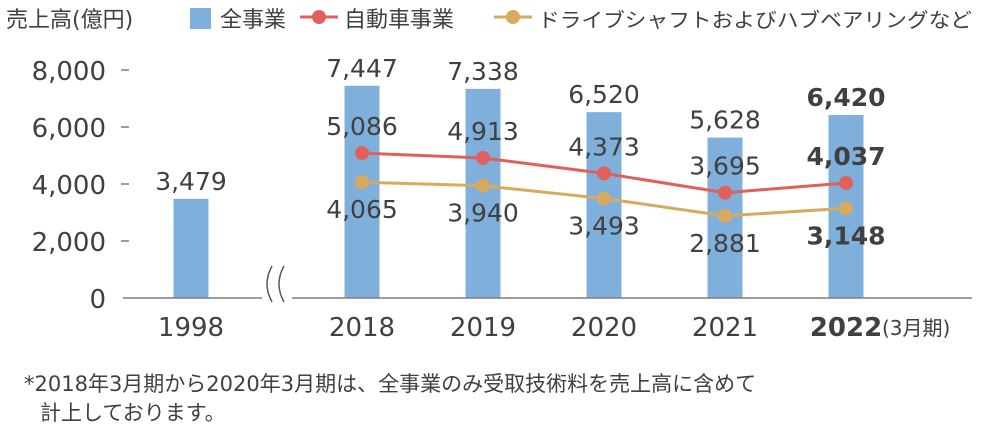 The width and height of the screenshot is (1000, 434). Describe the element at coordinates (725, 120) in the screenshot. I see `label-all-business-2021: 5,628` at that location.